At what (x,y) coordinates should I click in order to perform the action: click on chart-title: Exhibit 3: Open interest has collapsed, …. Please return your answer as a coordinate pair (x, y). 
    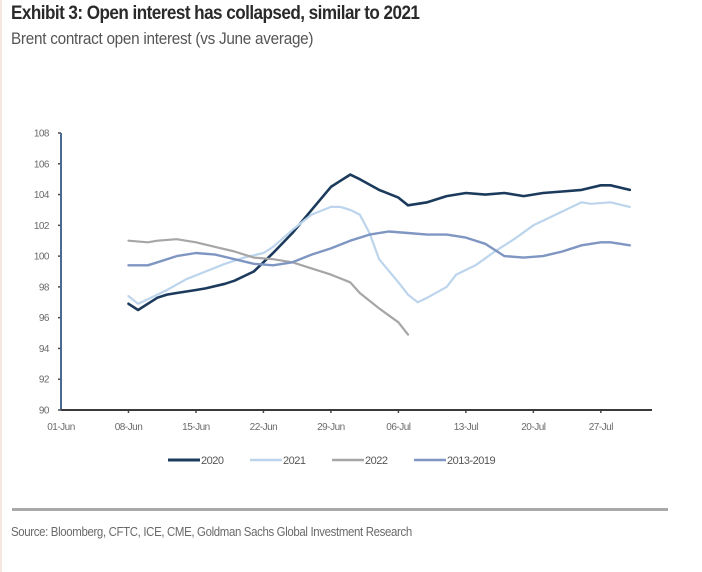
    Looking at the image, I should click on (215, 13).